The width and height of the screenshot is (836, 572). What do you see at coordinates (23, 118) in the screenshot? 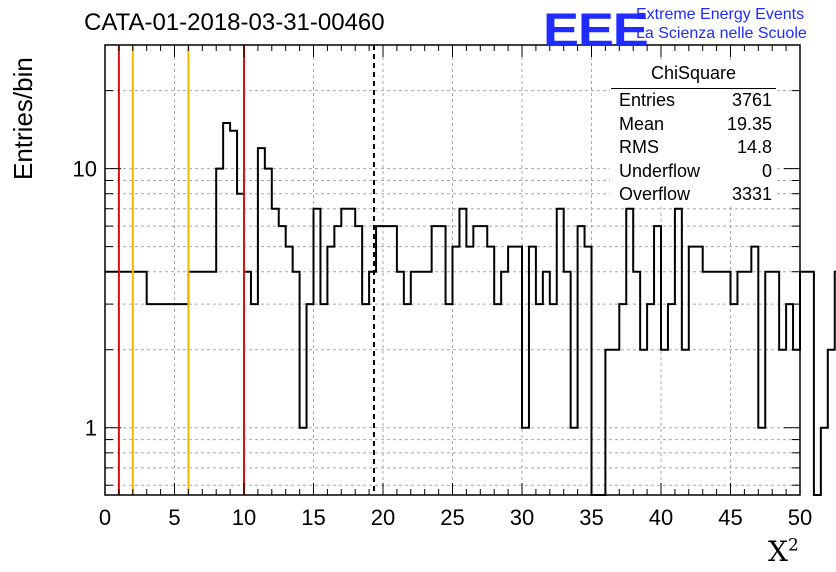
I see `y-axis-label: Entries/bin` at bounding box center [23, 118].